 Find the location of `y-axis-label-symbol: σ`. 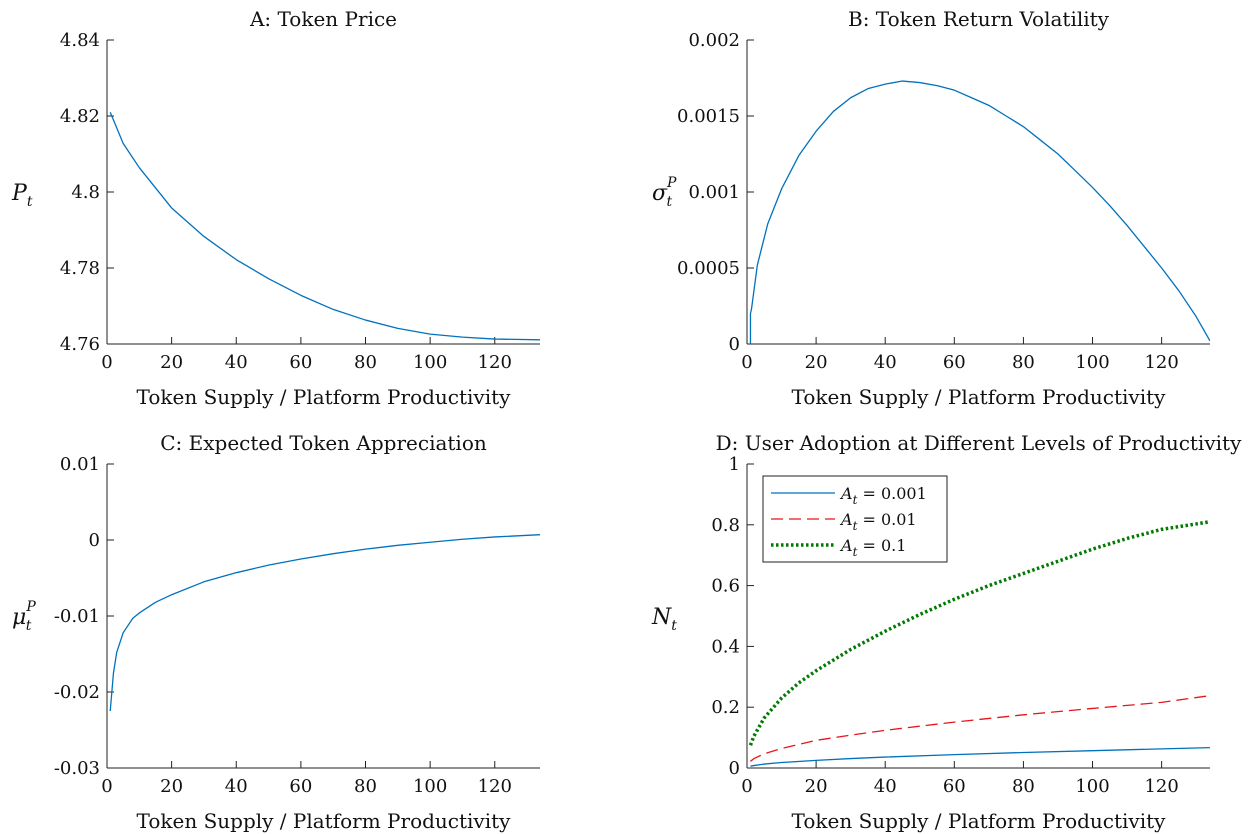

y-axis-label-symbol: σ is located at coordinates (660, 193).